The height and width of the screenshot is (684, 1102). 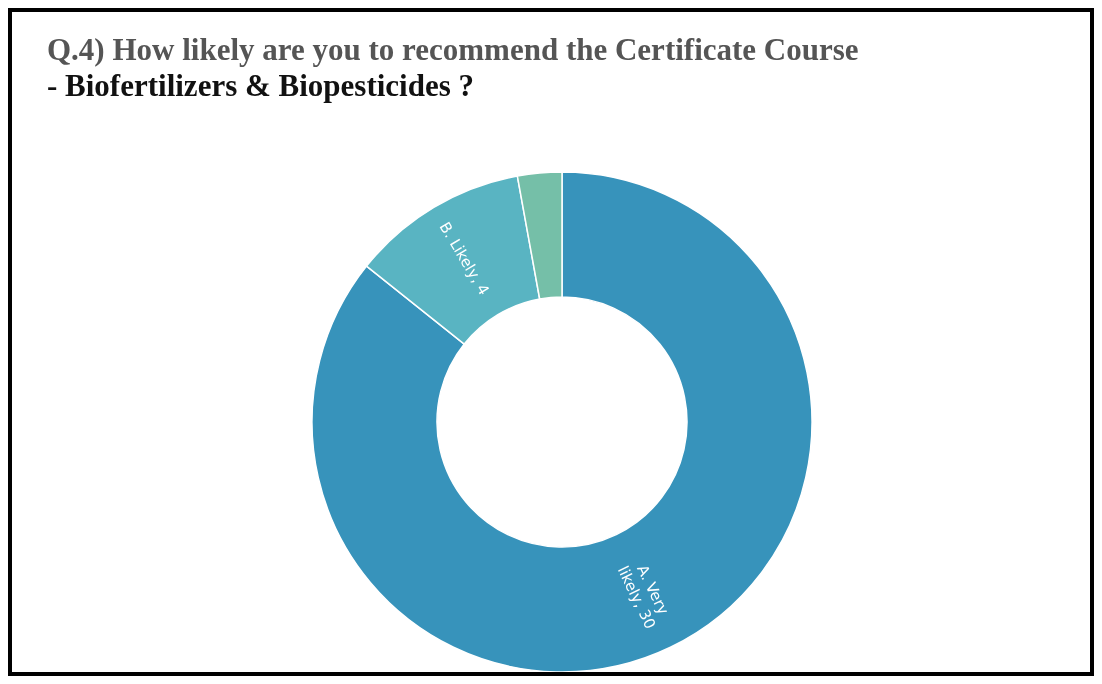 I want to click on slice-label: A. Very likely, 30, so click(x=643, y=596).